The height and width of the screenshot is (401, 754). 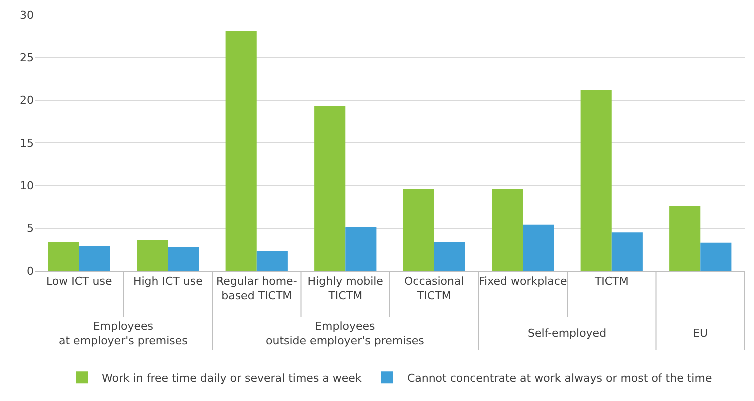 What do you see at coordinates (700, 333) in the screenshot?
I see `text: EU` at bounding box center [700, 333].